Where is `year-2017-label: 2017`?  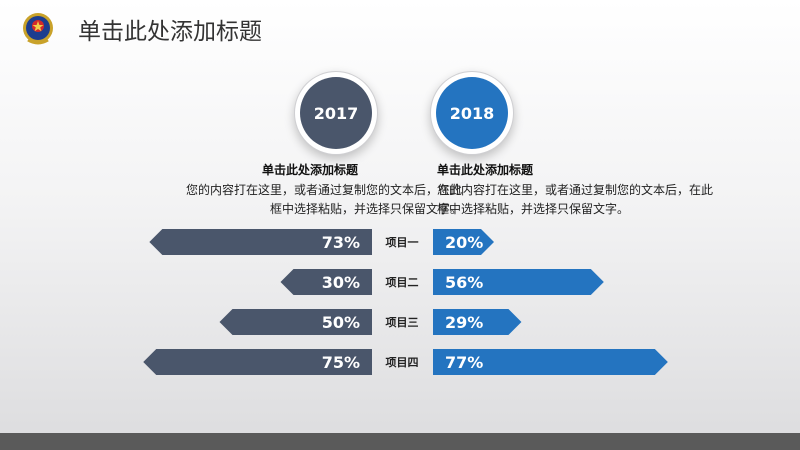 year-2017-label: 2017 is located at coordinates (336, 113).